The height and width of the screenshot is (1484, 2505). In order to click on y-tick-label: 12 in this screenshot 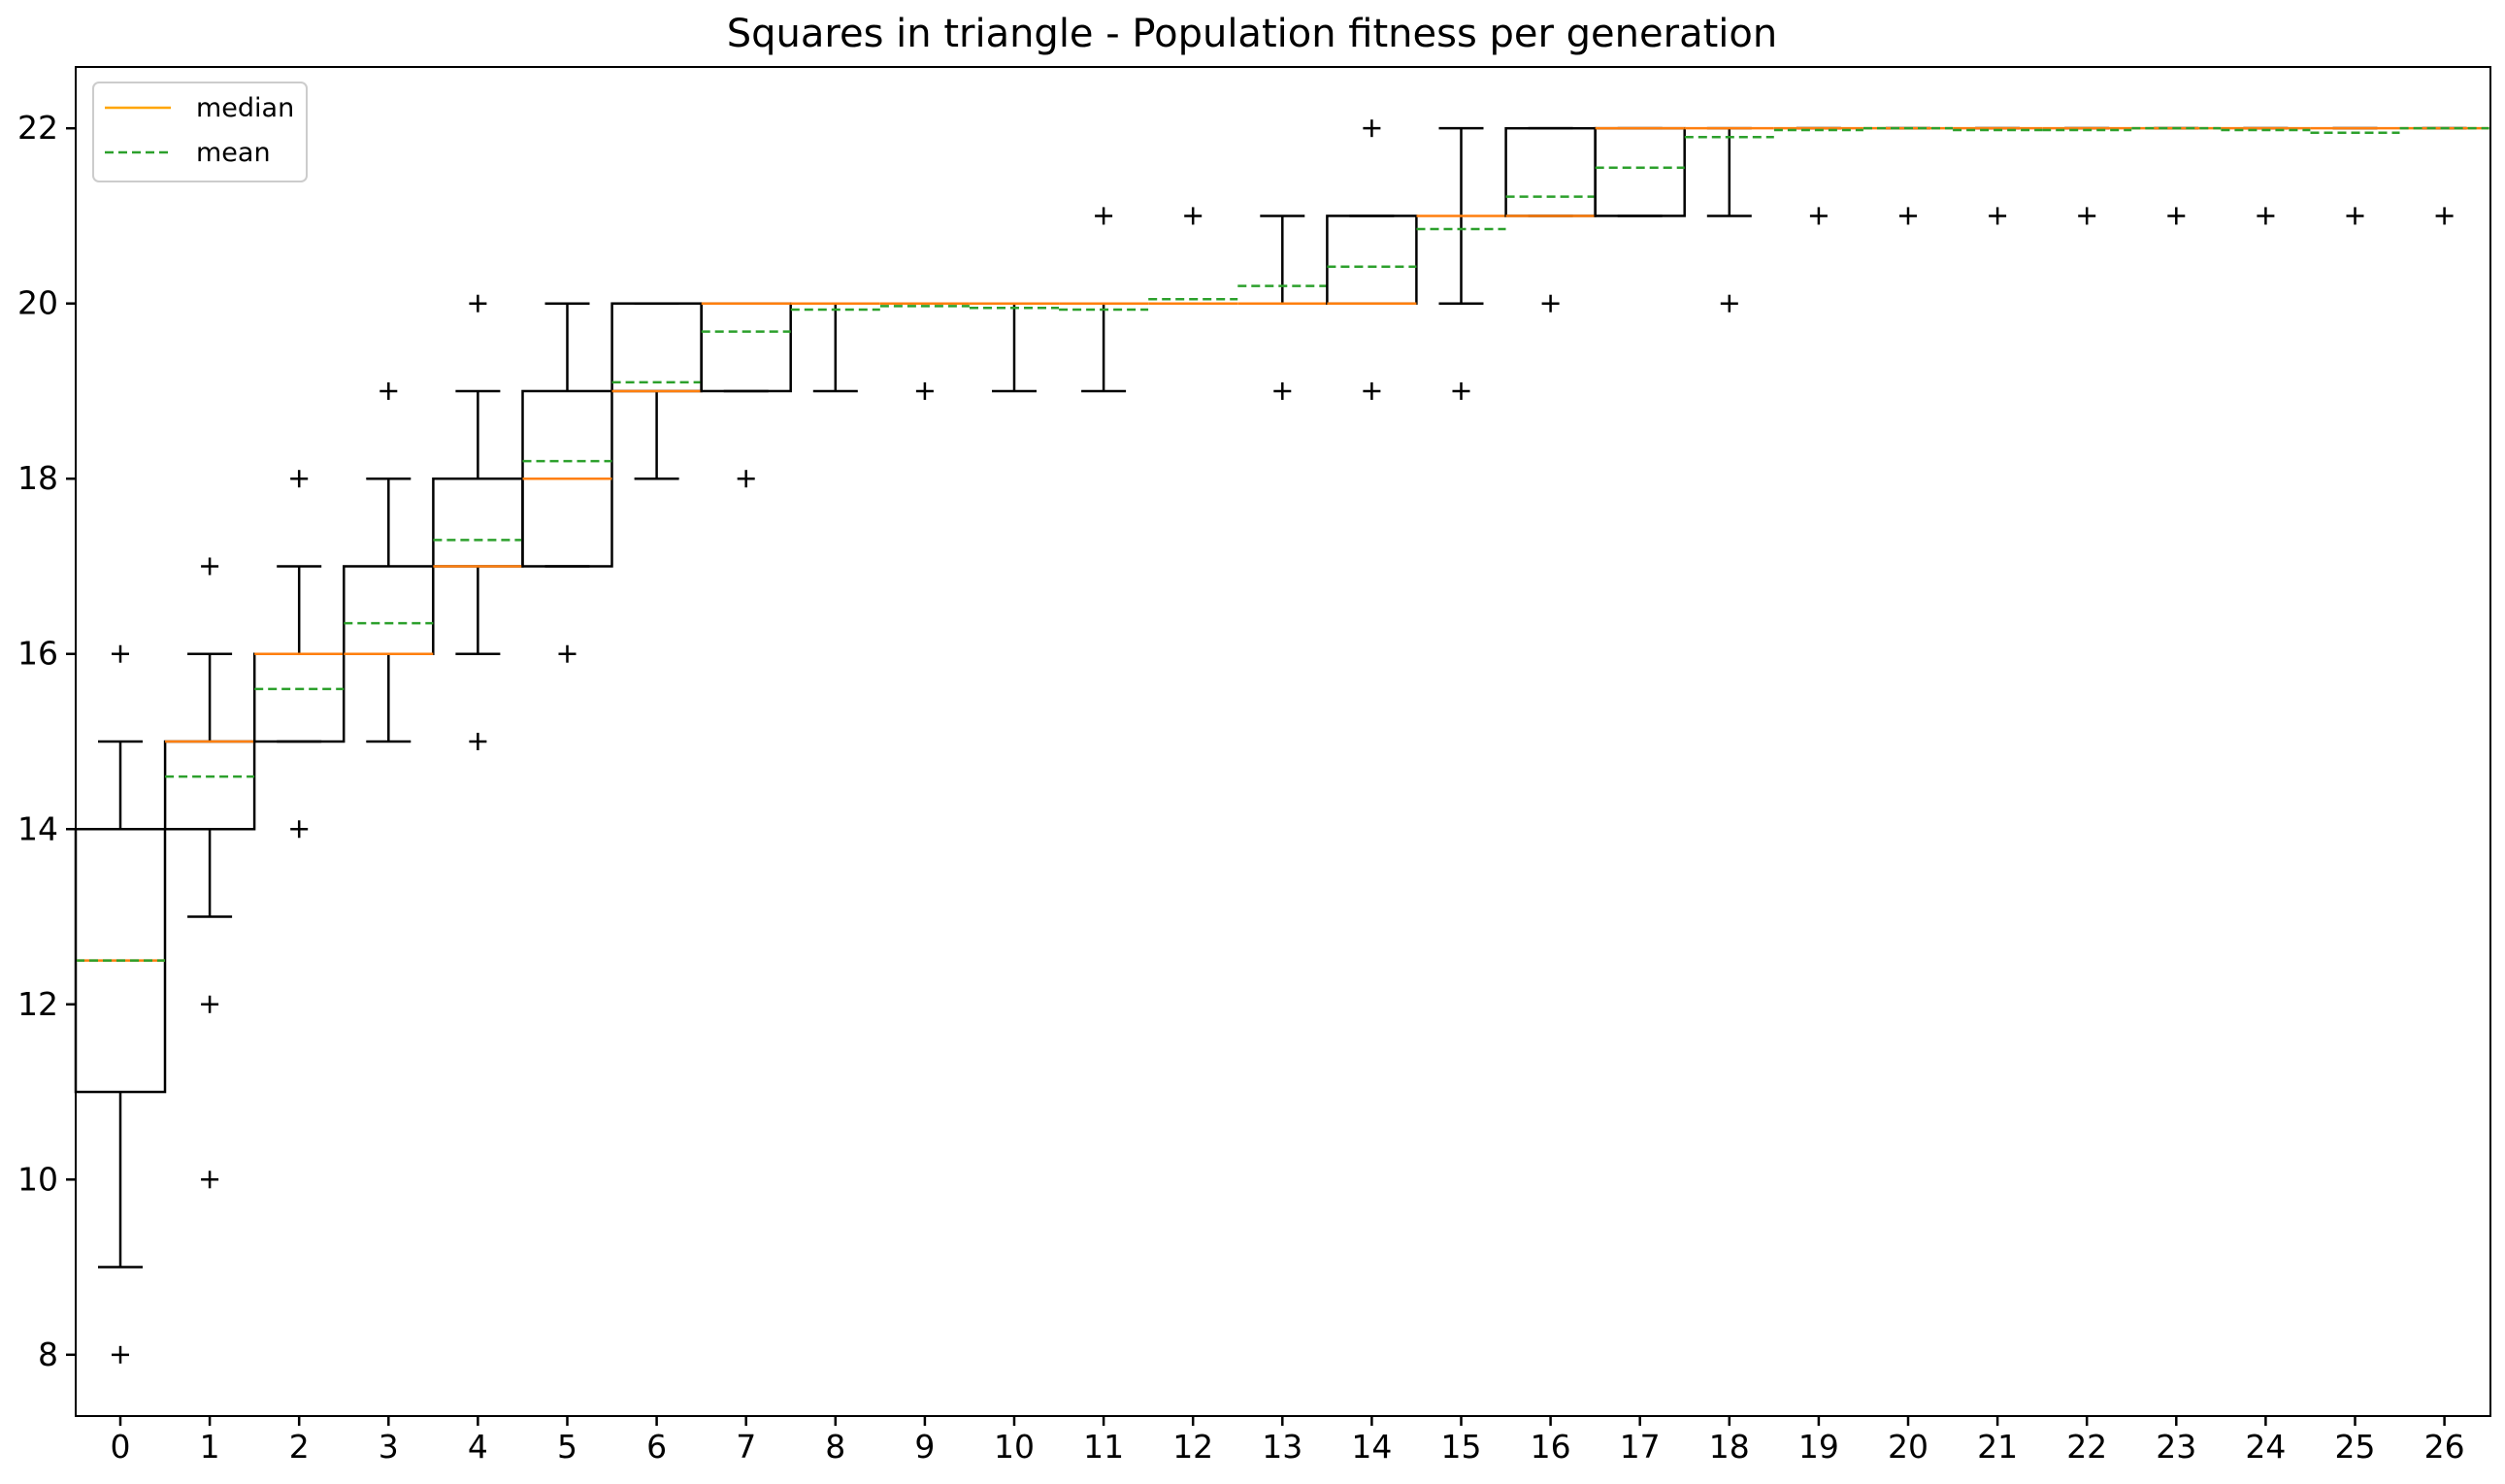, I will do `click(37, 1004)`.